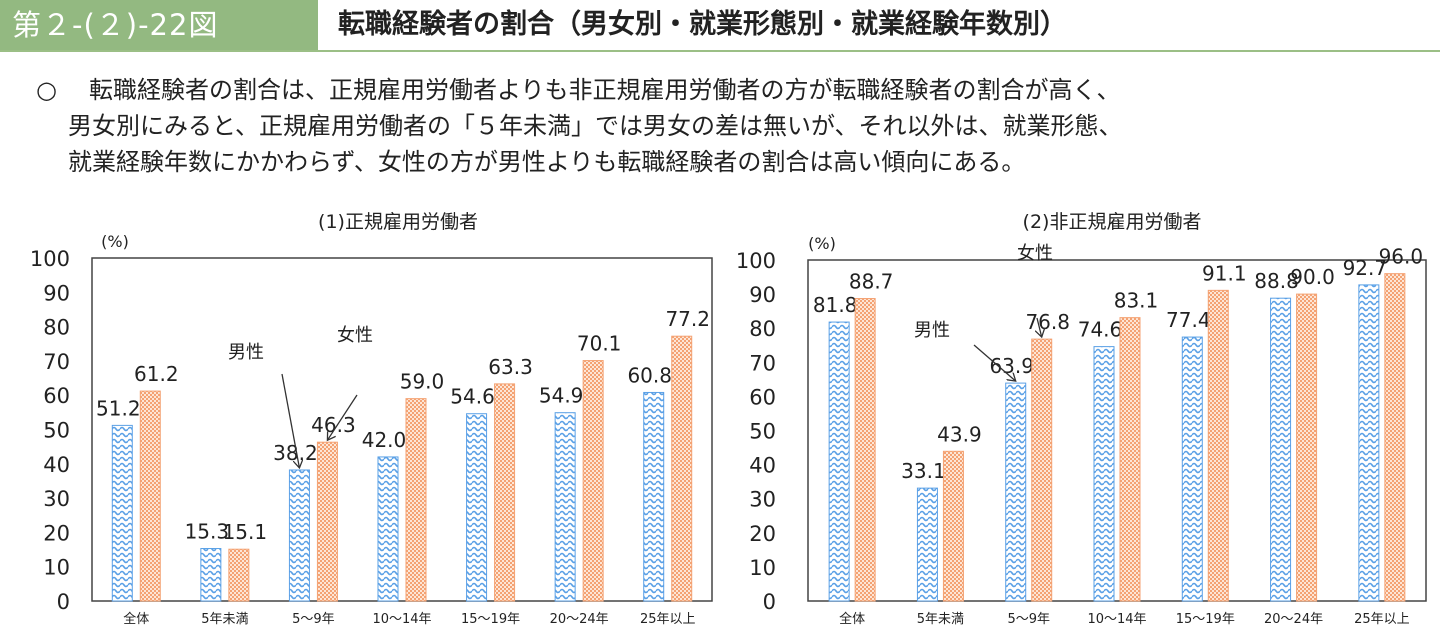 This screenshot has height=627, width=1440. I want to click on summary-line: 就業経験年数にかかわらず、女性の方が男性よりも転職経験者の割合は高い傾向にある。, so click(726, 162).